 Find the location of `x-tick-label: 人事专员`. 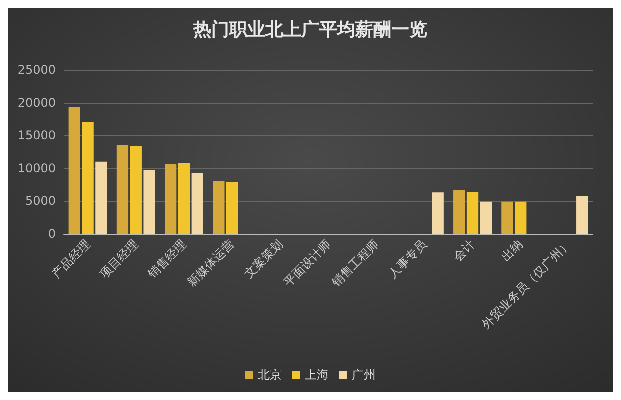

x-tick-label: 人事专员 is located at coordinates (408, 259).